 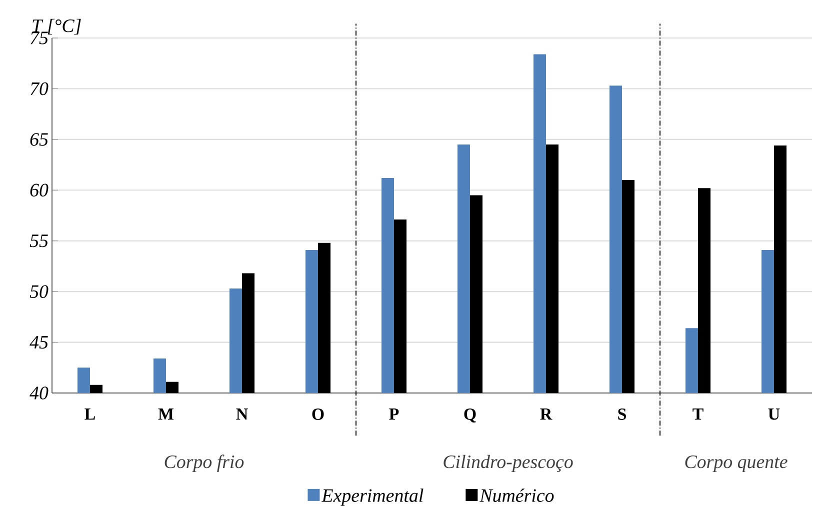 What do you see at coordinates (508, 463) in the screenshot?
I see `text: Cilindro-pescoço` at bounding box center [508, 463].